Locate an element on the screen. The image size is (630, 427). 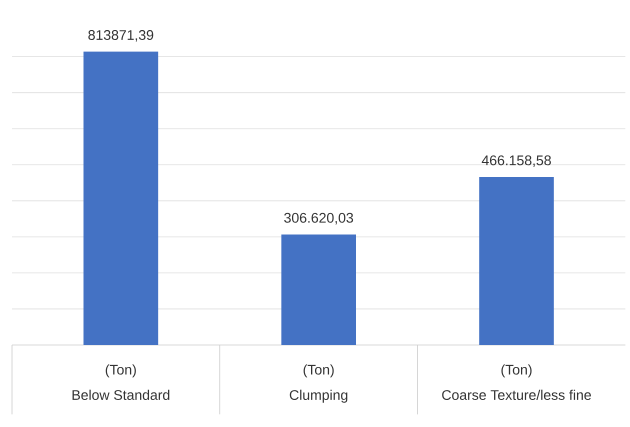
data-label: 466.158,58 is located at coordinates (516, 161).